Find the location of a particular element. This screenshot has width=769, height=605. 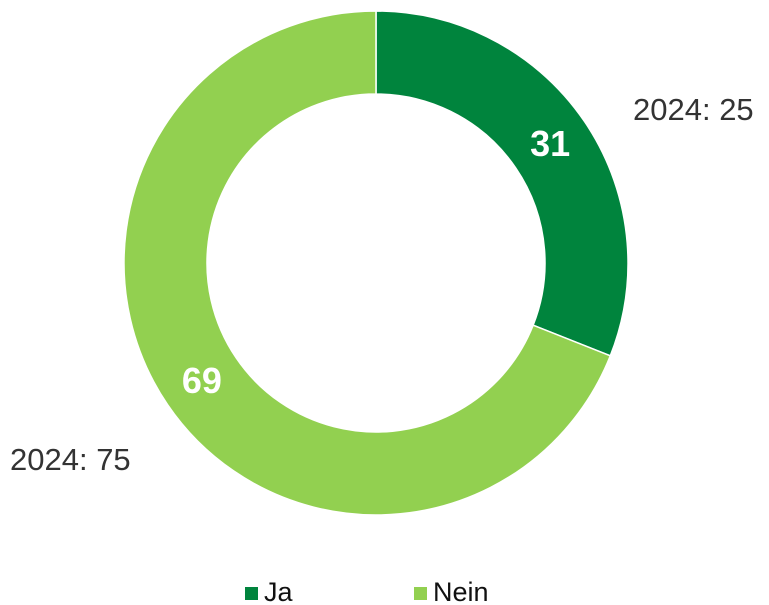

annotation: 2024: 75 is located at coordinates (70, 459).